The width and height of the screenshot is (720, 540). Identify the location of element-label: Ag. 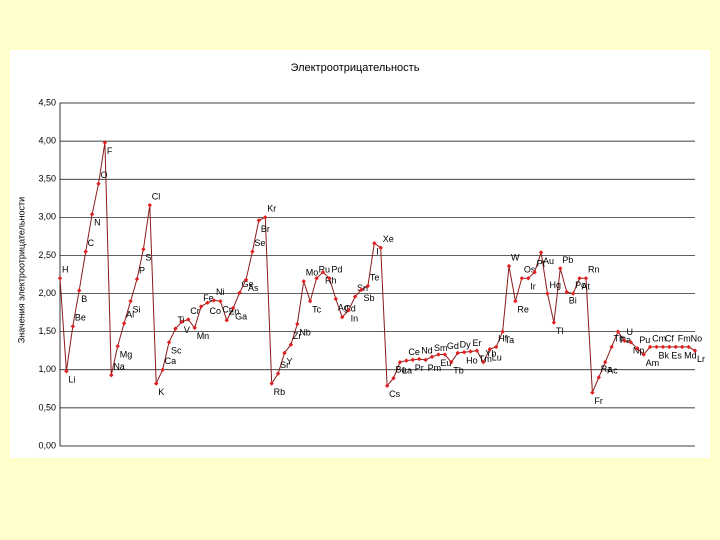
(343, 307).